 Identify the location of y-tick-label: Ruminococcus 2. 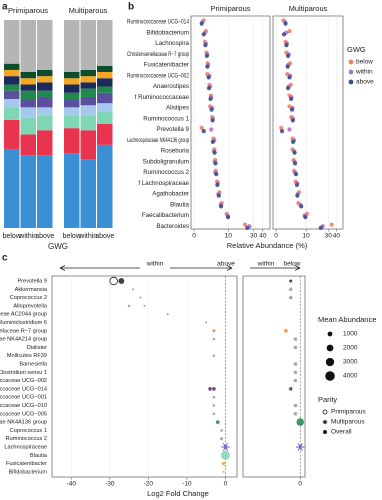
(26, 439).